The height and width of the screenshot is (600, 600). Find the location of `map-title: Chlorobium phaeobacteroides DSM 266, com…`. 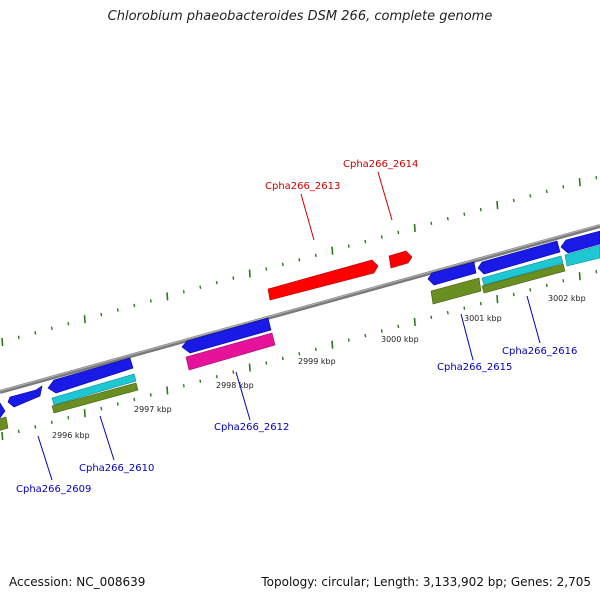

map-title: Chlorobium phaeobacteroides DSM 266, com… is located at coordinates (300, 16).